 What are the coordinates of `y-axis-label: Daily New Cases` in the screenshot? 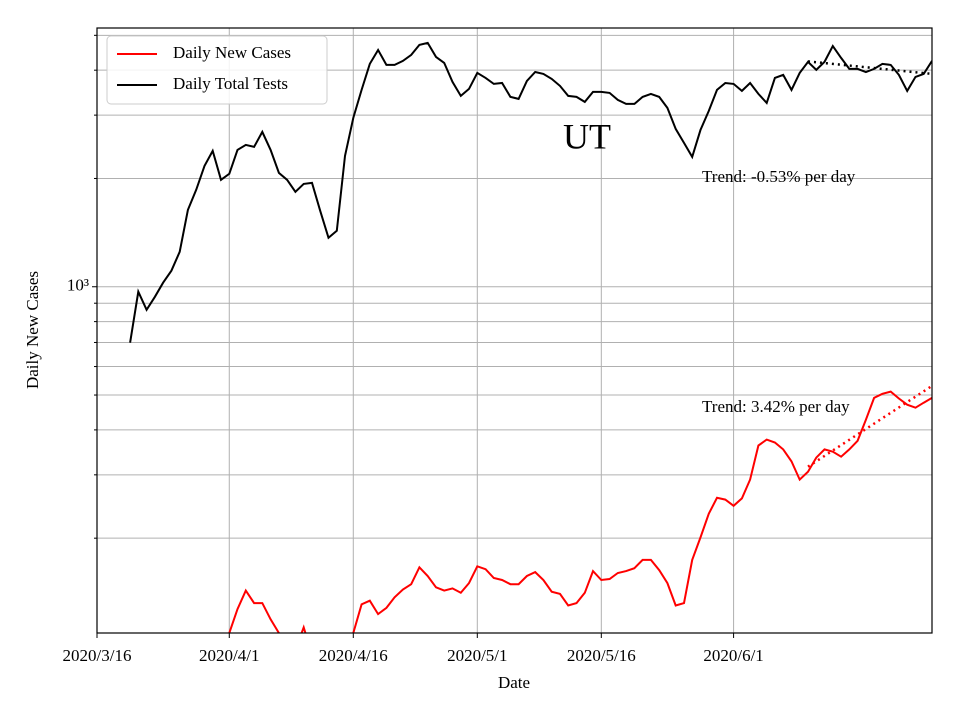 It's located at (32, 330).